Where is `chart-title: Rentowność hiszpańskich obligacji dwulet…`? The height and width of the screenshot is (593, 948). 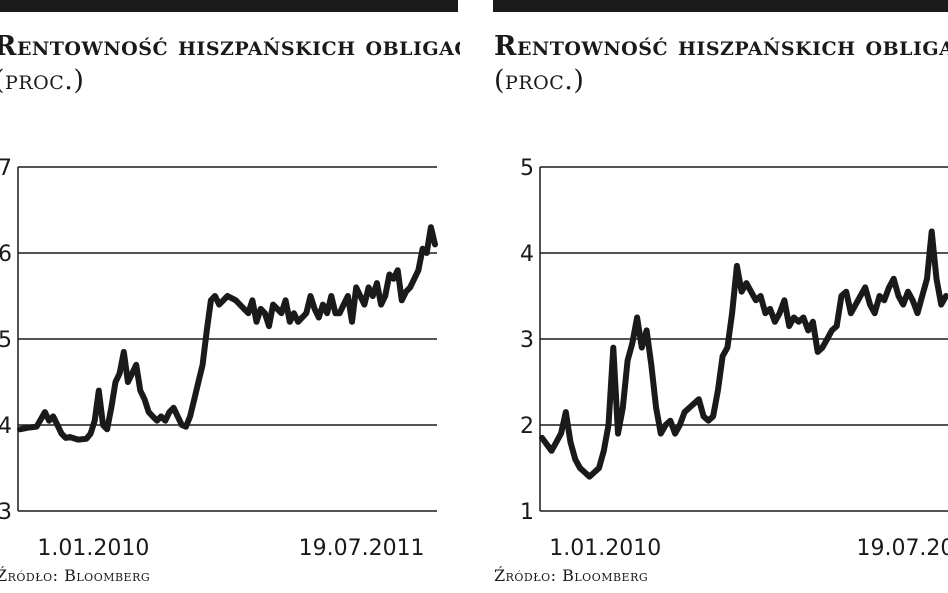
chart-title: Rentowność hiszpańskich obligacji dwulet… is located at coordinates (721, 64).